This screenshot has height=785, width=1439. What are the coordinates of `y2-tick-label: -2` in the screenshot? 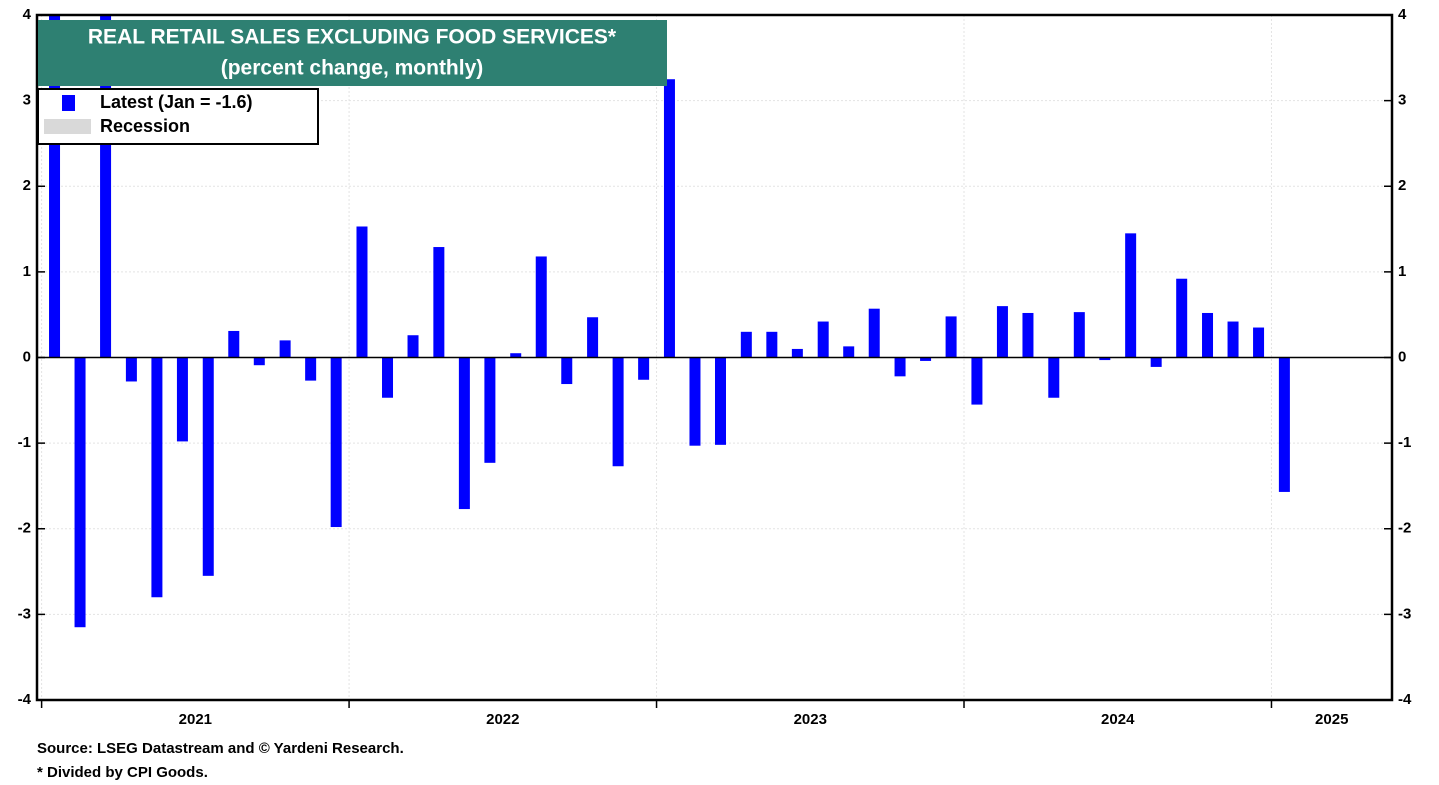 It's located at (1404, 528).